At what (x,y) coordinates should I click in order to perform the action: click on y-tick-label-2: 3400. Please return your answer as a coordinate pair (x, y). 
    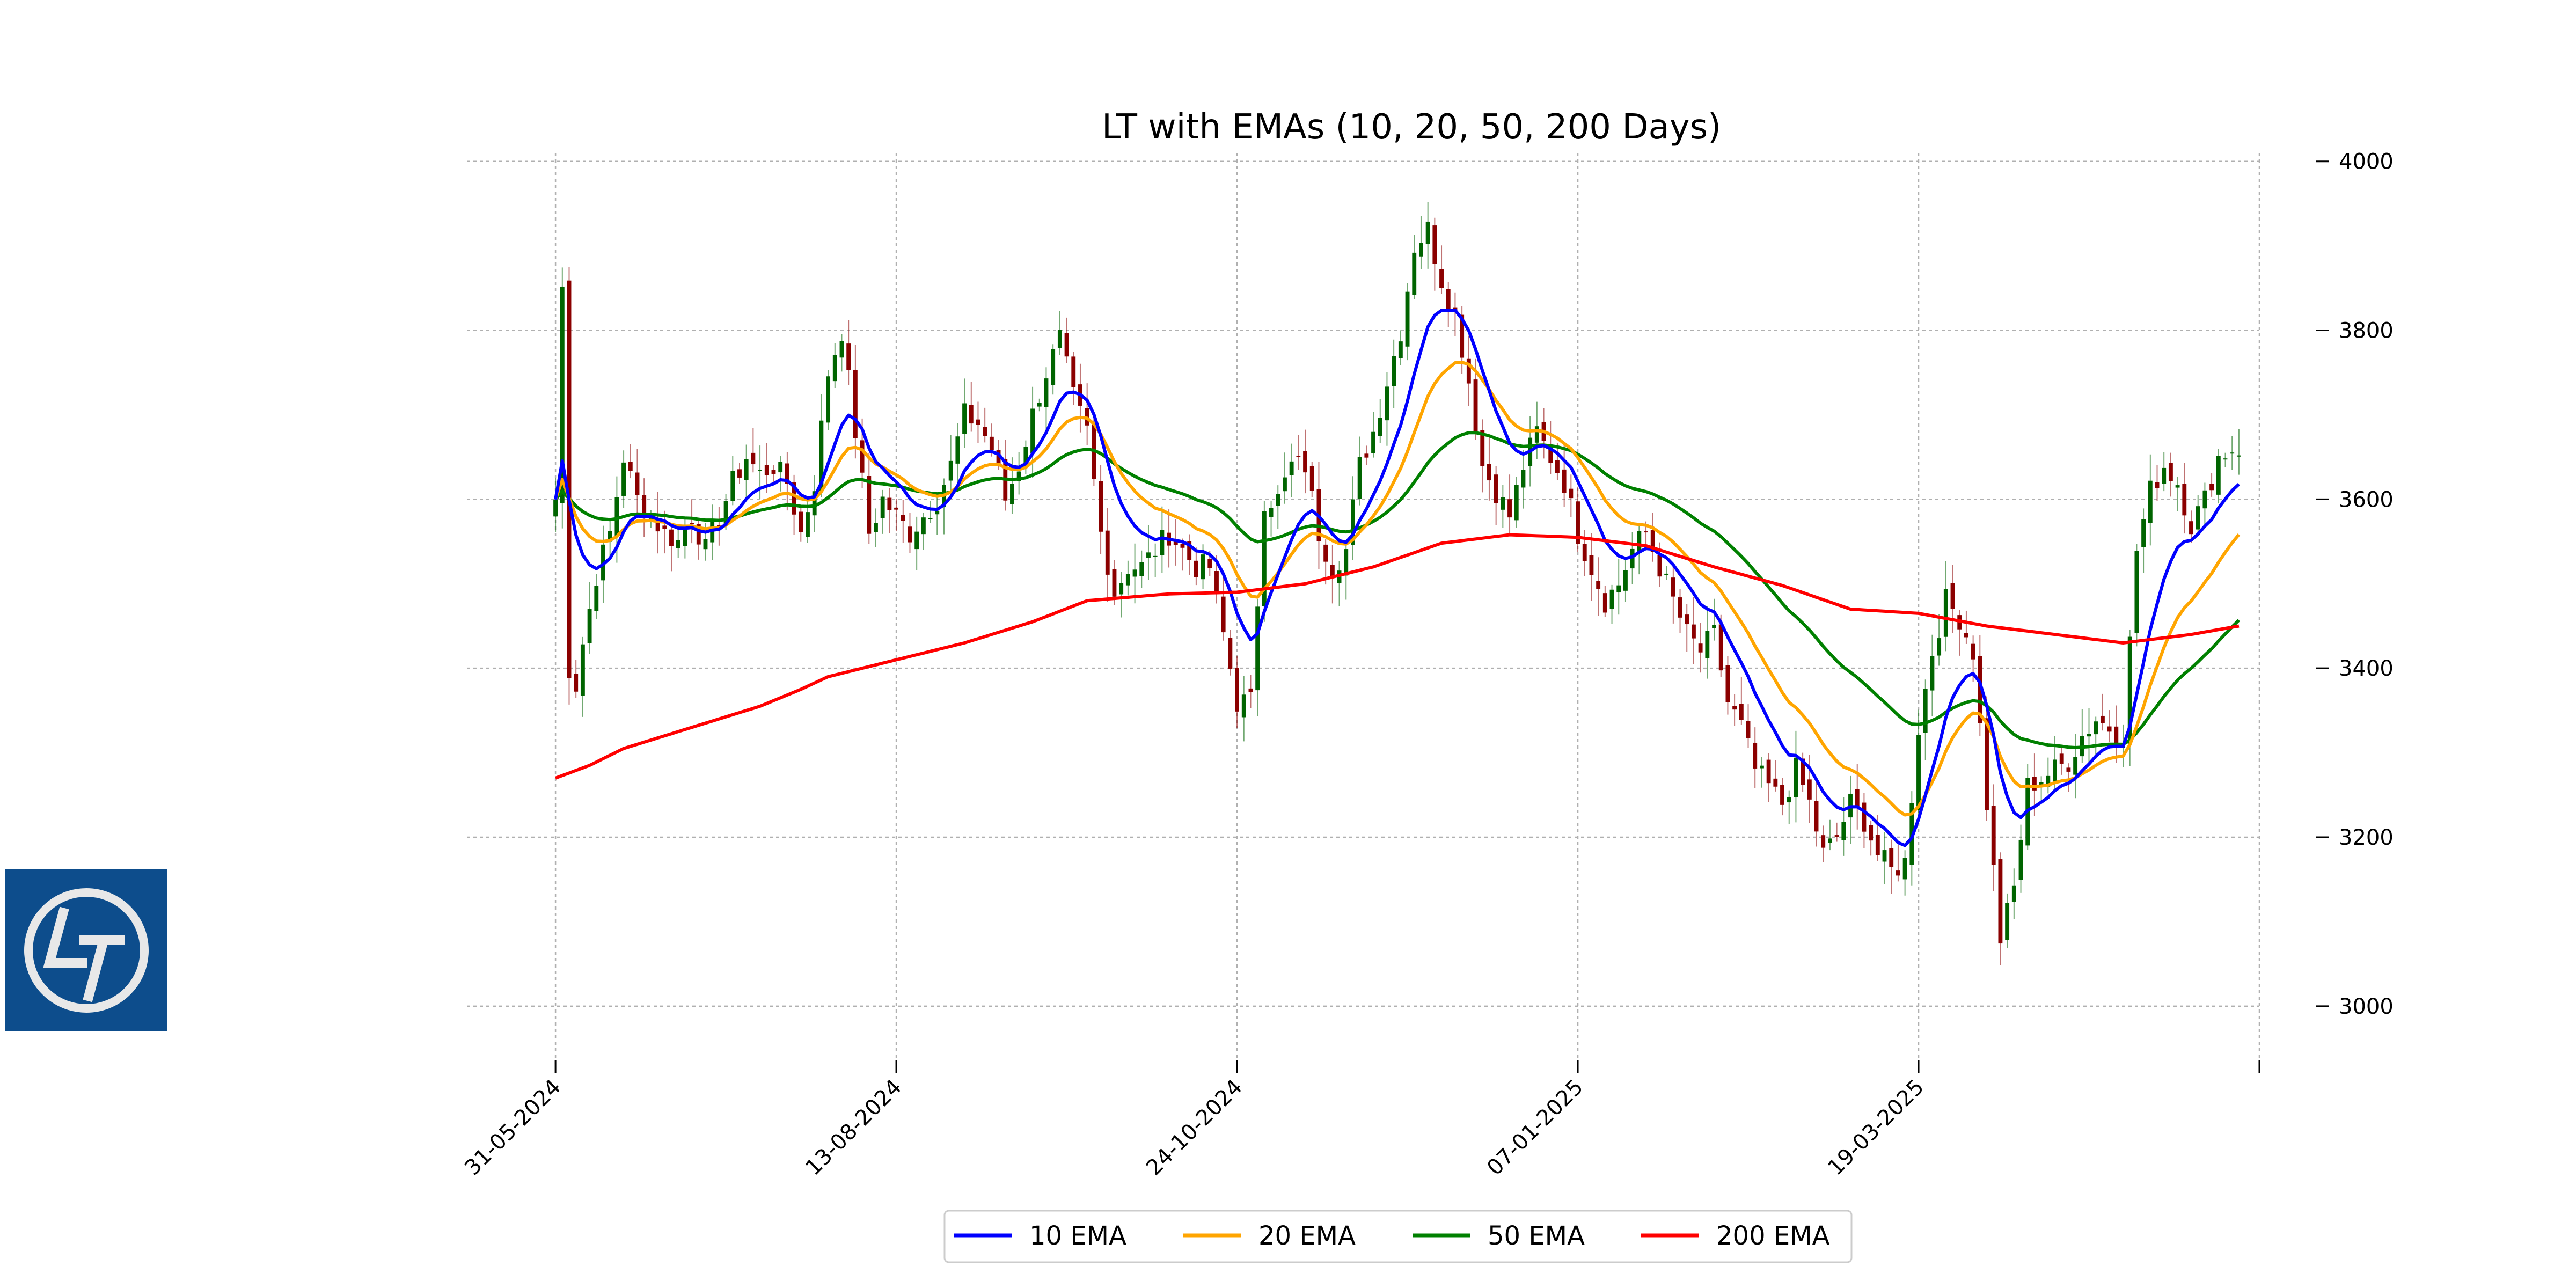
    Looking at the image, I should click on (2366, 668).